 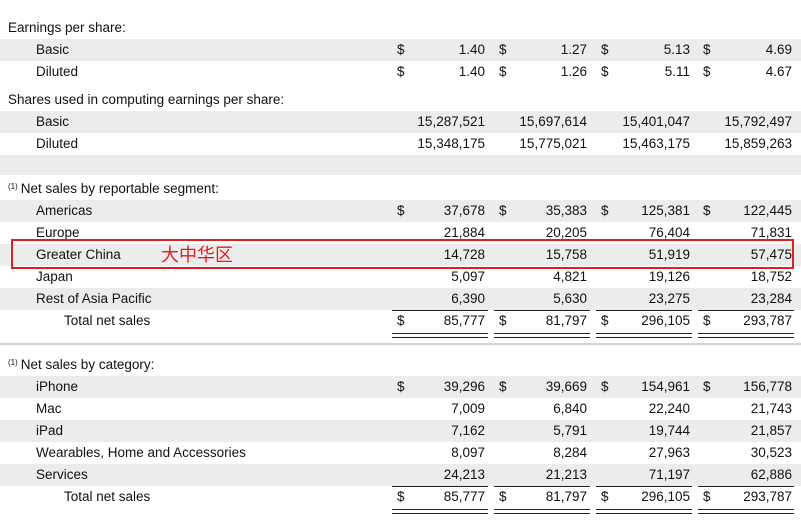 I want to click on cell-value: 39,669, so click(x=566, y=386).